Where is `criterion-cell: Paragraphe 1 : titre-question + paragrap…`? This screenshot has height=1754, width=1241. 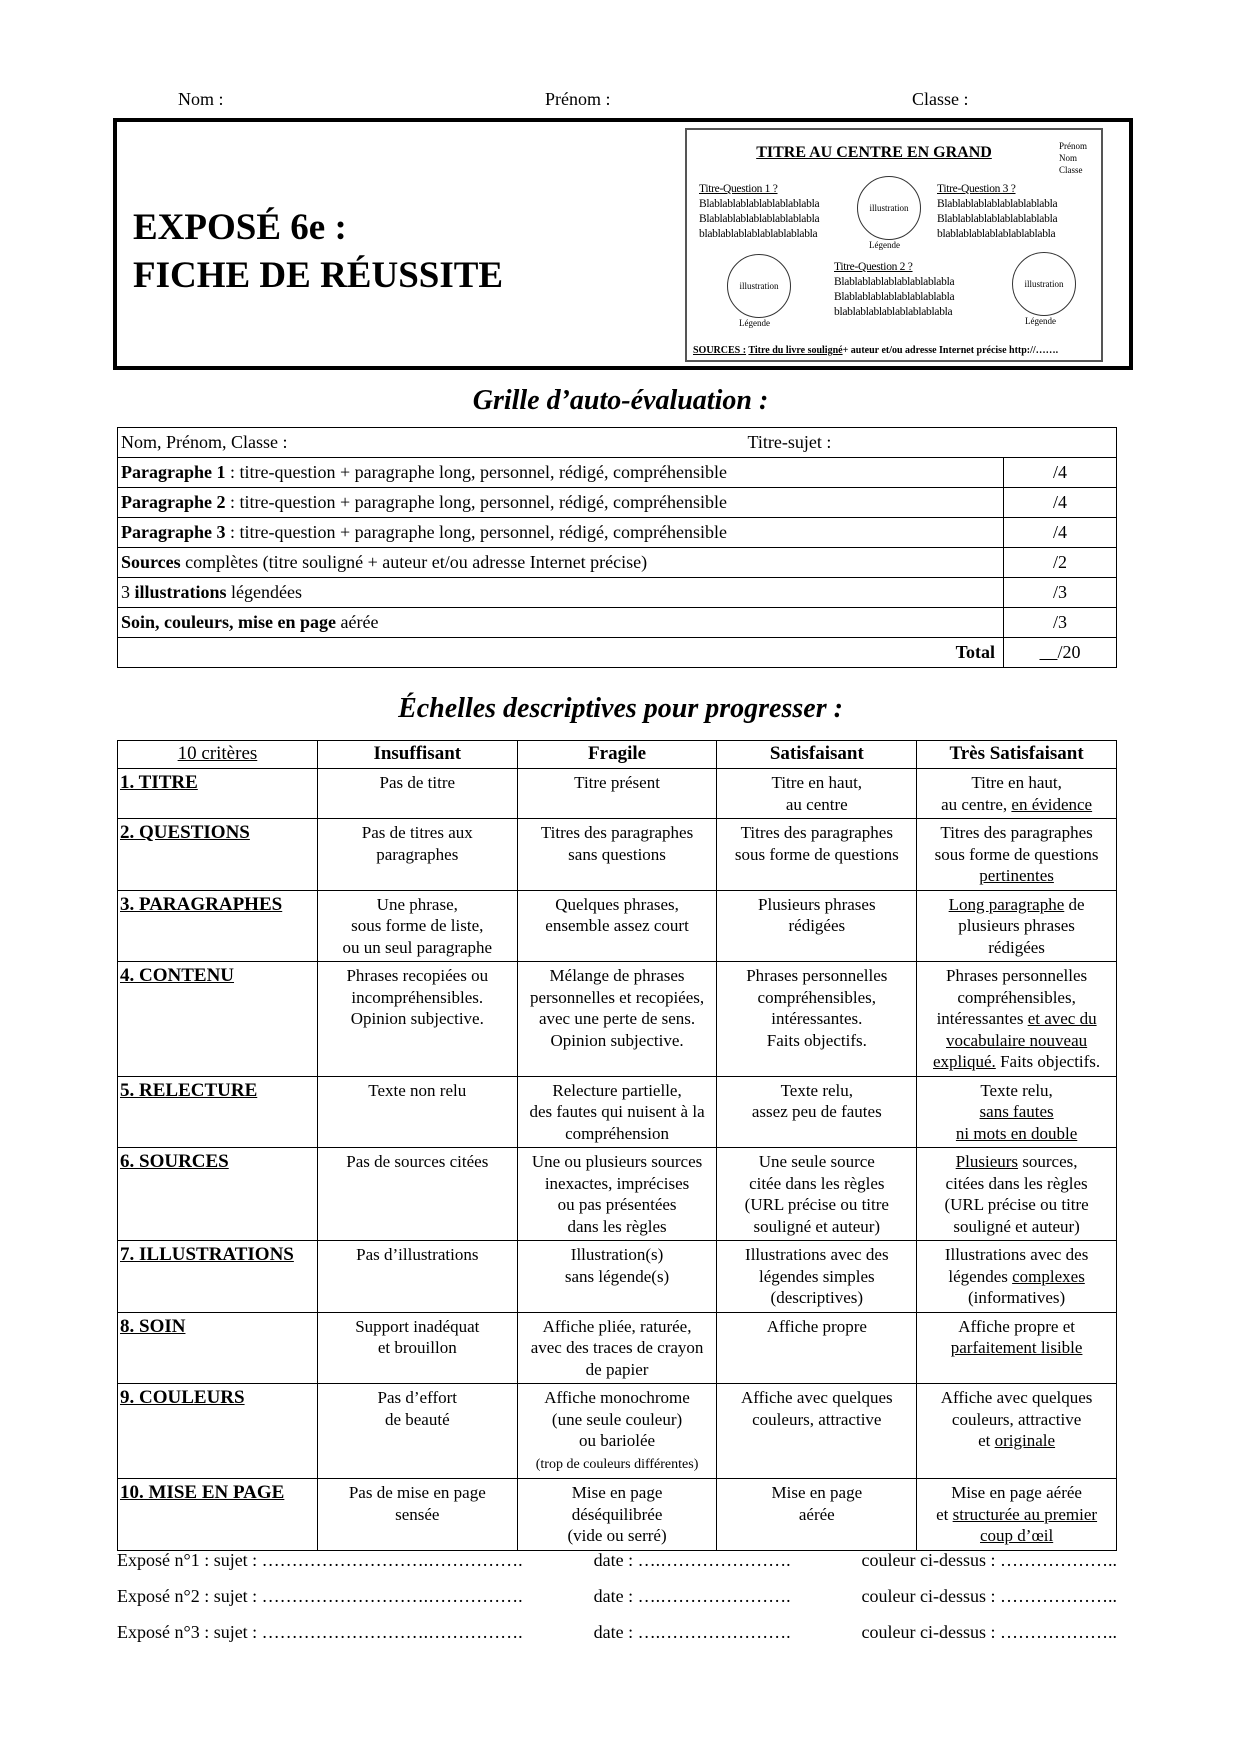 criterion-cell: Paragraphe 1 : titre-question + paragrap… is located at coordinates (560, 472).